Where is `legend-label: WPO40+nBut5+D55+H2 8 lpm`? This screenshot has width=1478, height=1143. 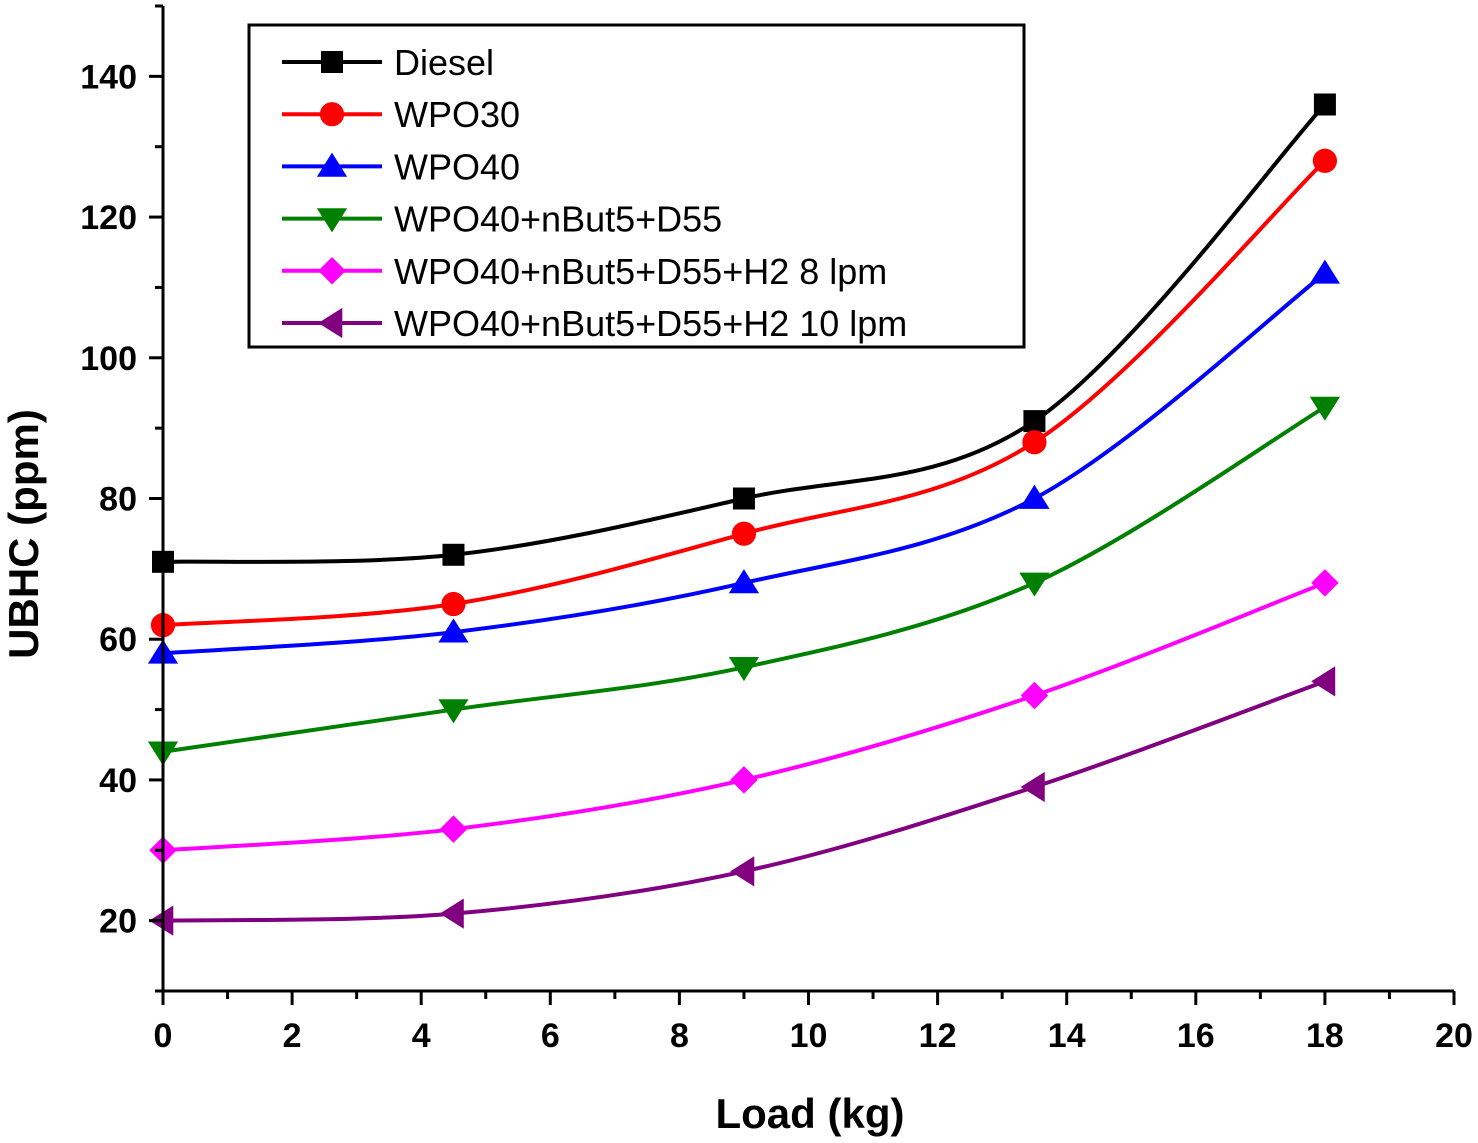 legend-label: WPO40+nBut5+D55+H2 8 lpm is located at coordinates (640, 271).